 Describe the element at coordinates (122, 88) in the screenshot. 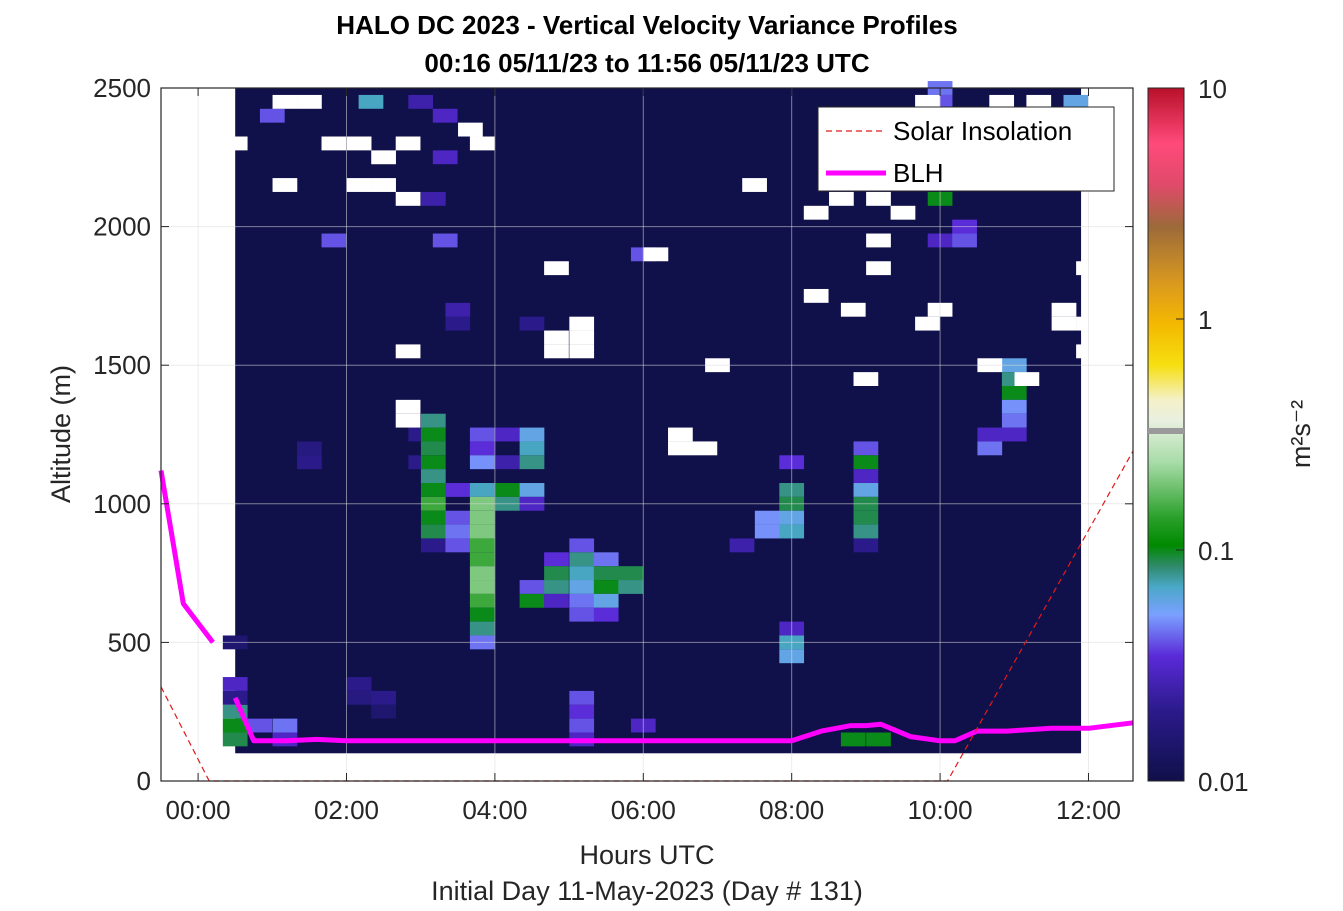

I see `y-tick-label: 2500` at that location.